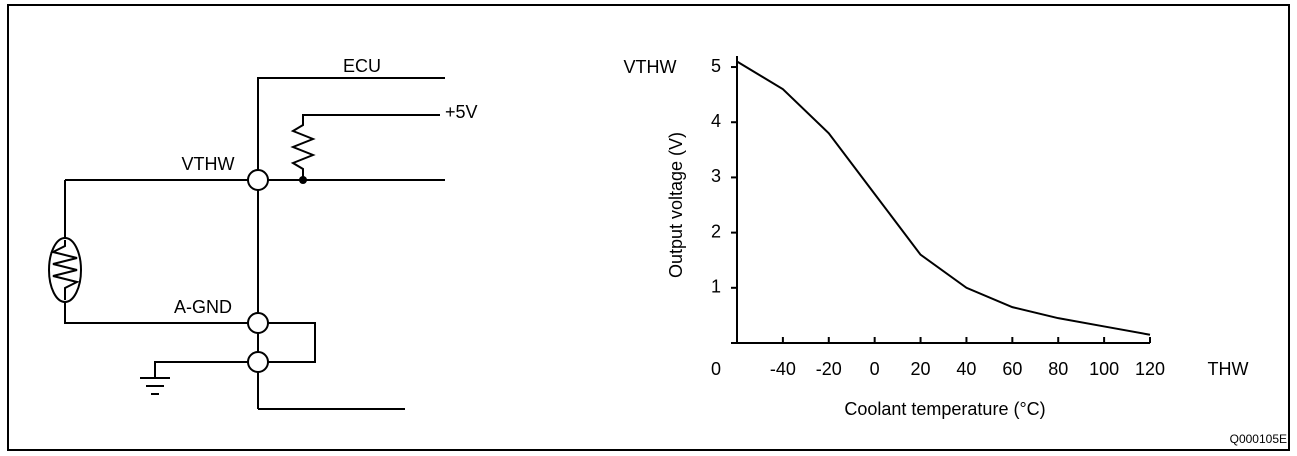  What do you see at coordinates (1012, 369) in the screenshot?
I see `x-tick-label: 60` at bounding box center [1012, 369].